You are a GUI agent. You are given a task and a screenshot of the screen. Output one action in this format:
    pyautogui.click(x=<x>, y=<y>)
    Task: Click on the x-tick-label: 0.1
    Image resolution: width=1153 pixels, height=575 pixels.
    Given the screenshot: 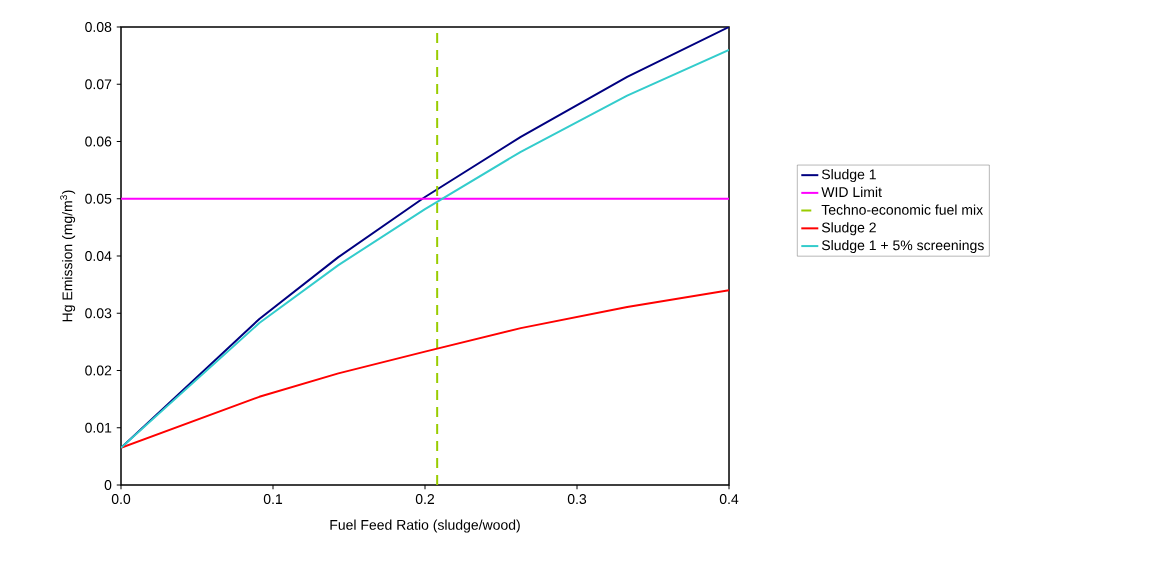 What is the action you would take?
    pyautogui.click(x=273, y=499)
    